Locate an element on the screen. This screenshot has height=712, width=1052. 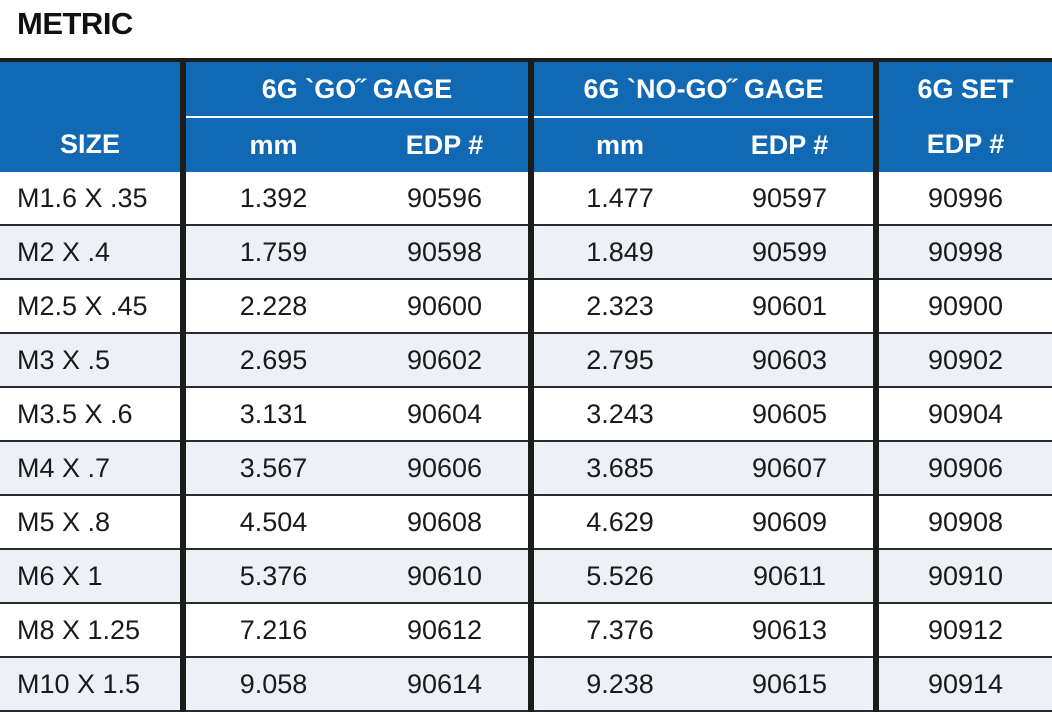
cell-go-mm: 7.216 is located at coordinates (270, 630).